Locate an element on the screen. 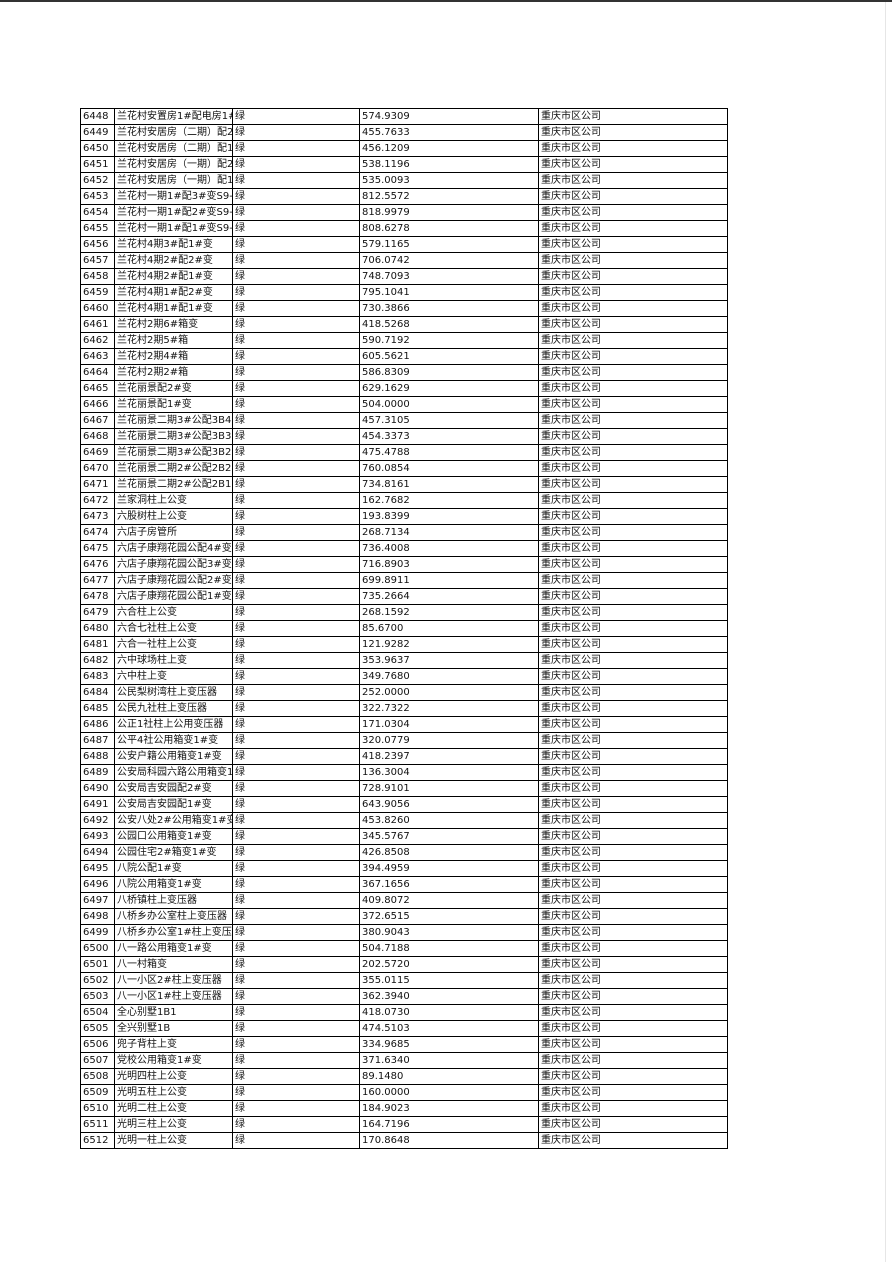  station-name-cell: 公安户籍公用箱变1#变 is located at coordinates (173, 756).